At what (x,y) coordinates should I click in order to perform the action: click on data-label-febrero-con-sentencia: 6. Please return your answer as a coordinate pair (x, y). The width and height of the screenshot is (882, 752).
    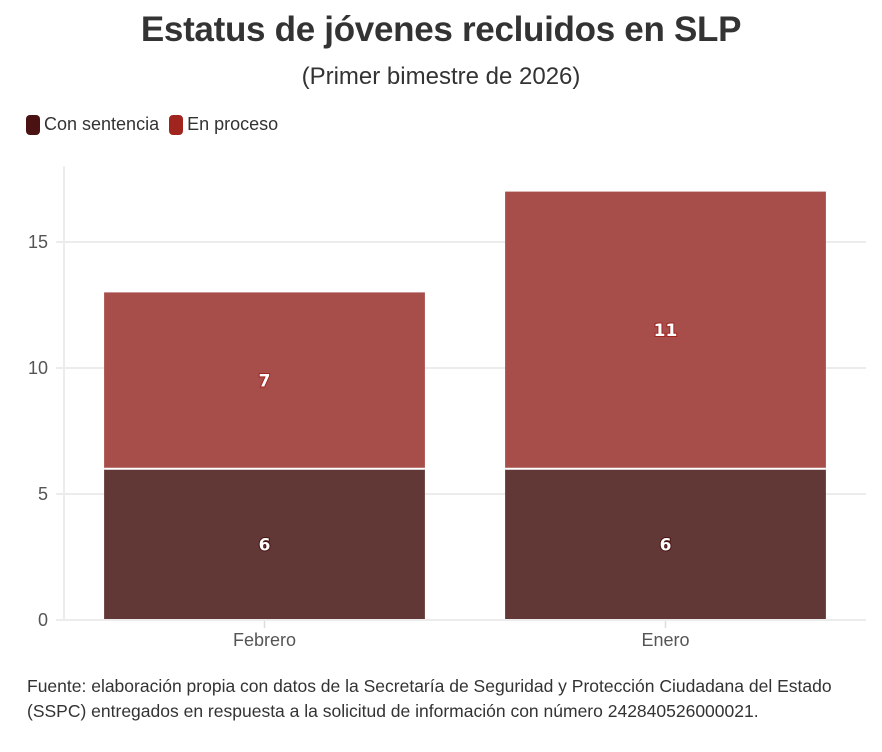
    Looking at the image, I should click on (265, 545).